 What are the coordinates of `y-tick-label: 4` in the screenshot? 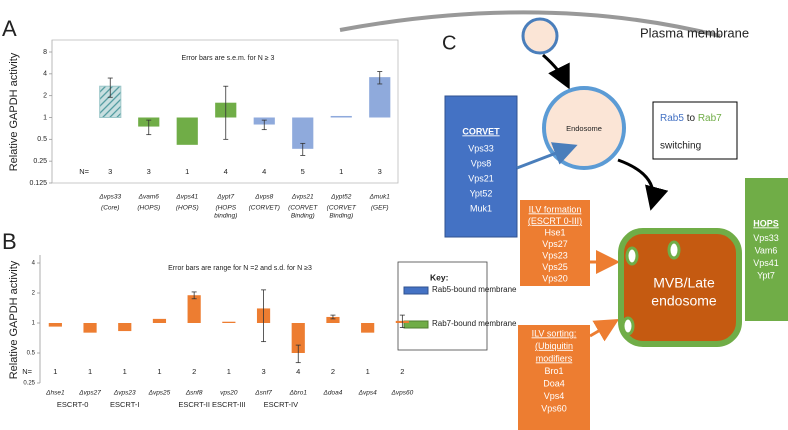 It's located at (34, 264).